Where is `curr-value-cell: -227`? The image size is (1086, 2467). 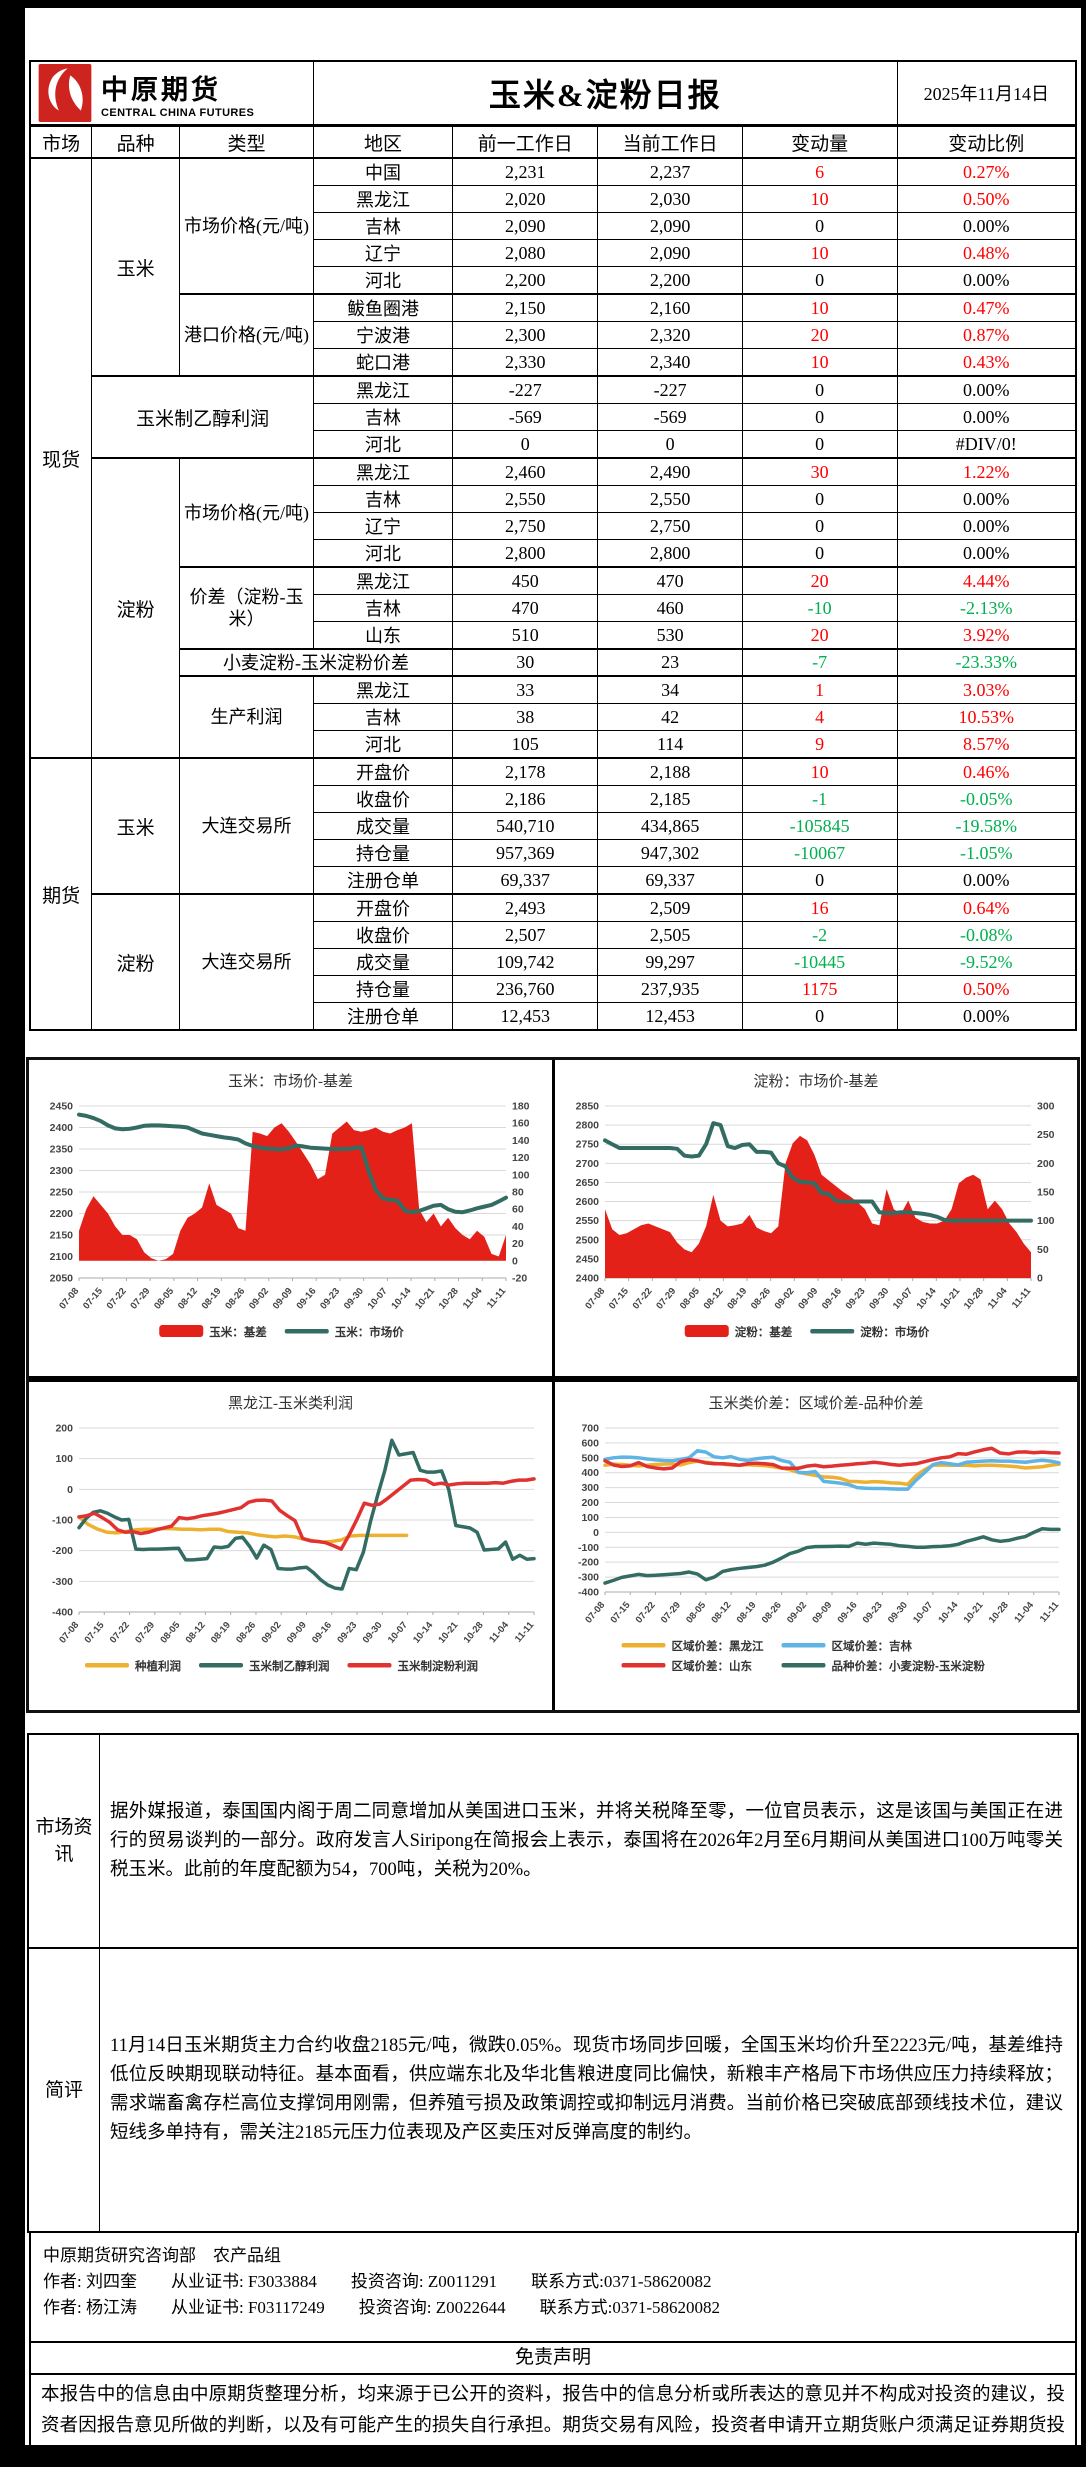
curr-value-cell: -227 is located at coordinates (670, 389).